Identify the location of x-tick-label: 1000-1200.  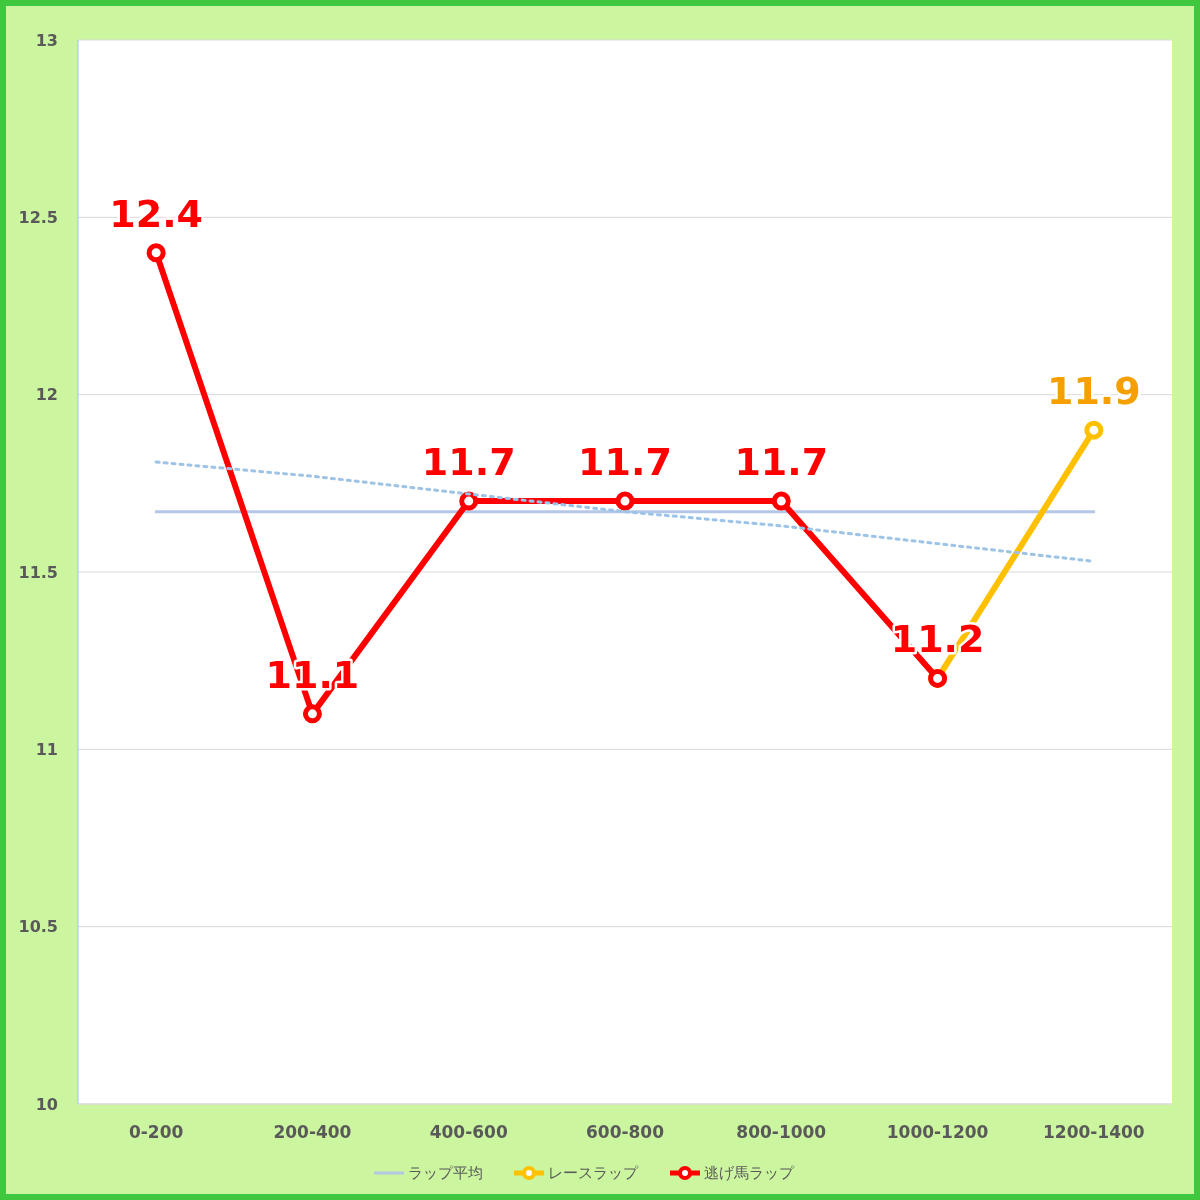
(937, 1132).